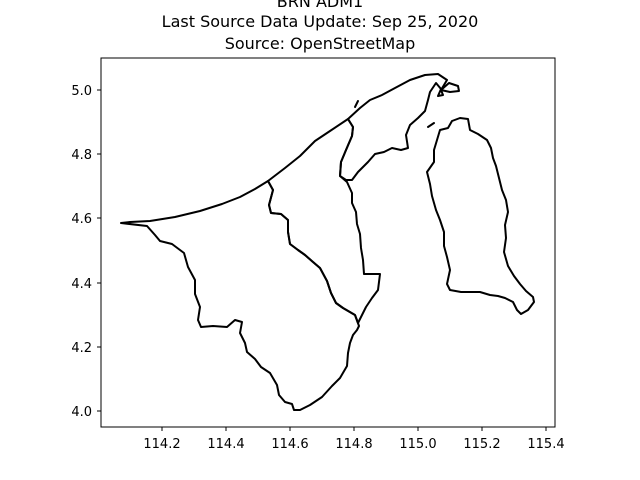  What do you see at coordinates (81, 155) in the screenshot?
I see `y-tick-label: 4.8` at bounding box center [81, 155].